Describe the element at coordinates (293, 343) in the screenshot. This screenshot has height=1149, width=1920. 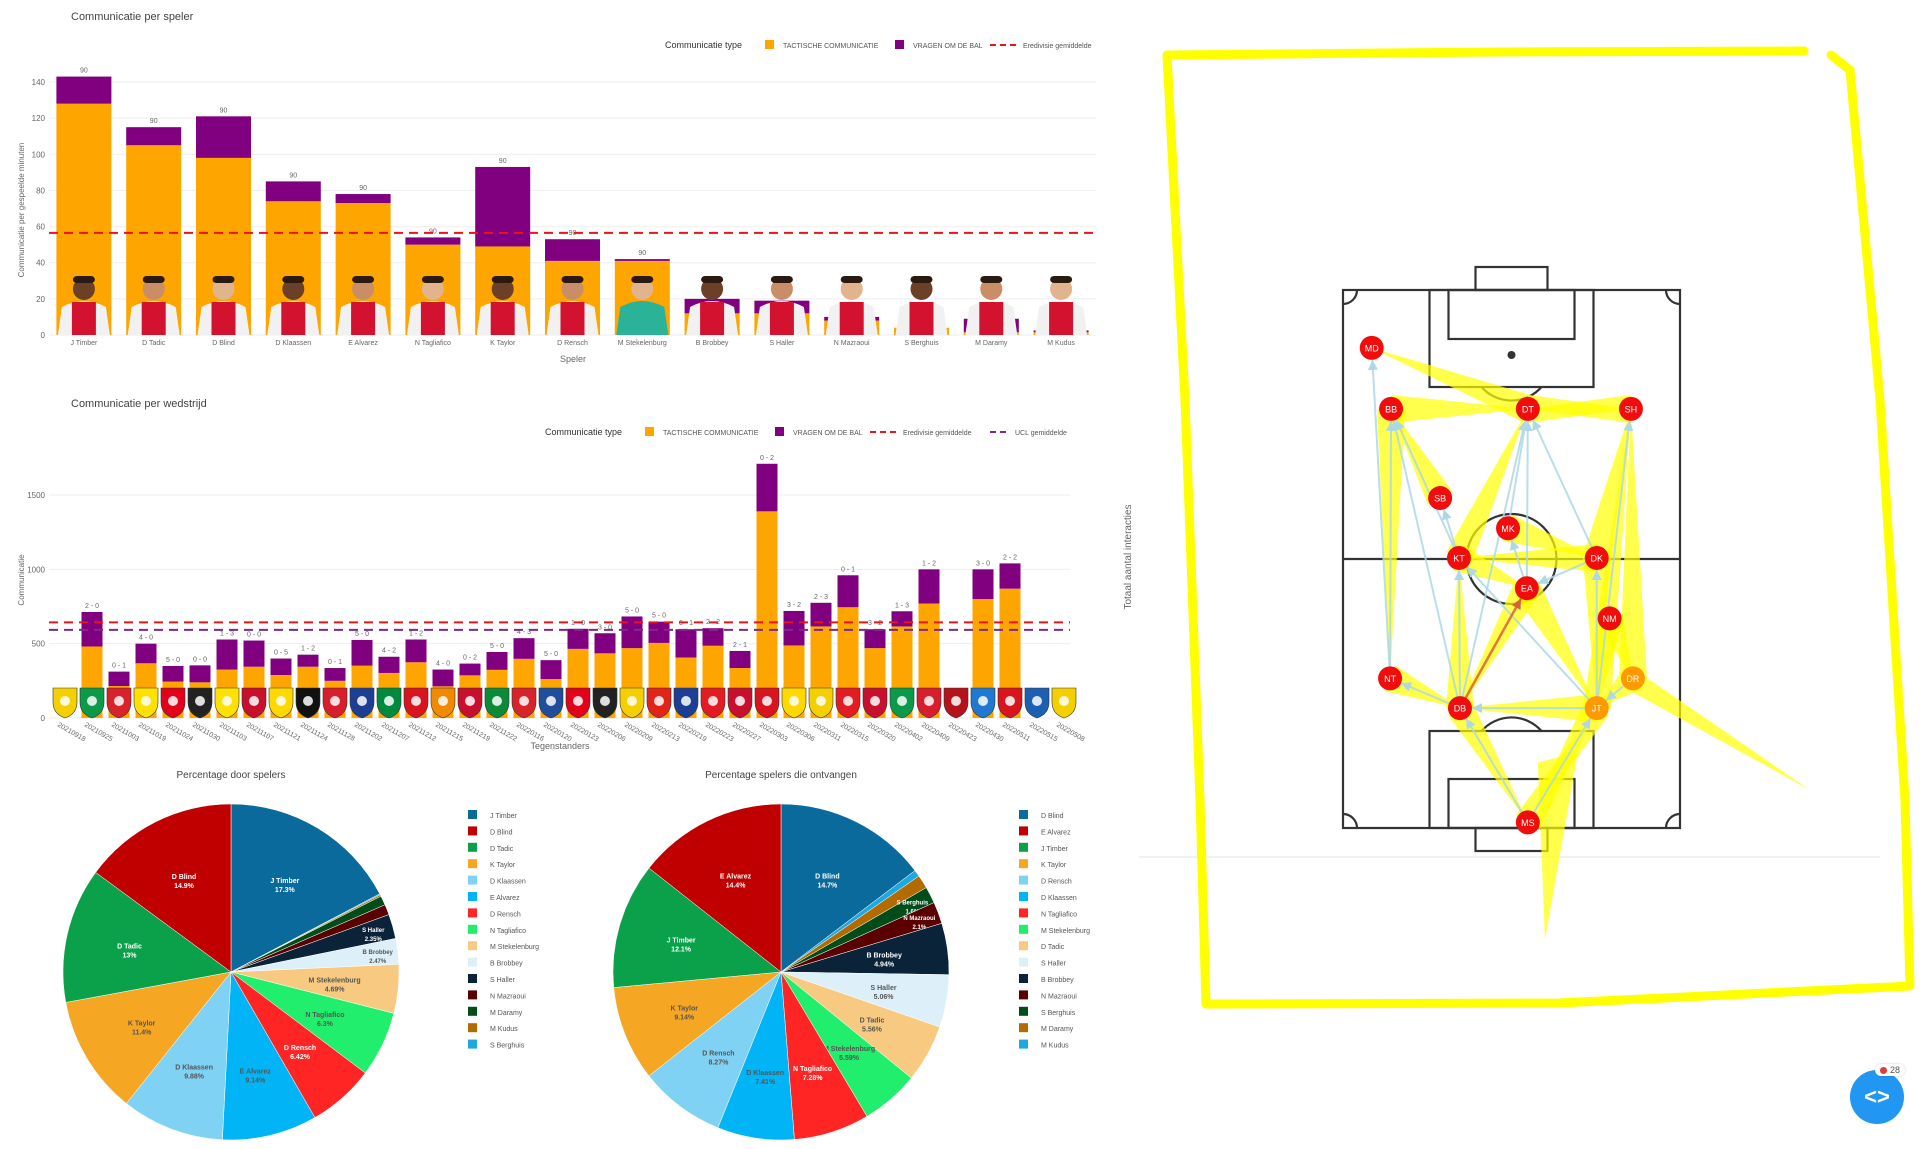
I see `x-tick-label: D Klaassen` at that location.